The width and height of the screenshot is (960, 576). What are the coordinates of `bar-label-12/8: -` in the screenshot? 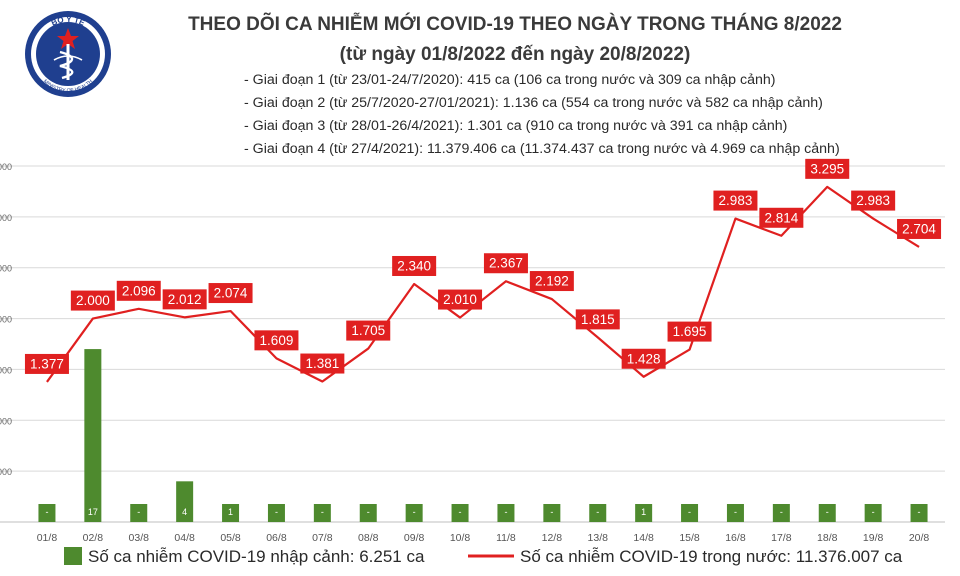 It's located at (551, 512).